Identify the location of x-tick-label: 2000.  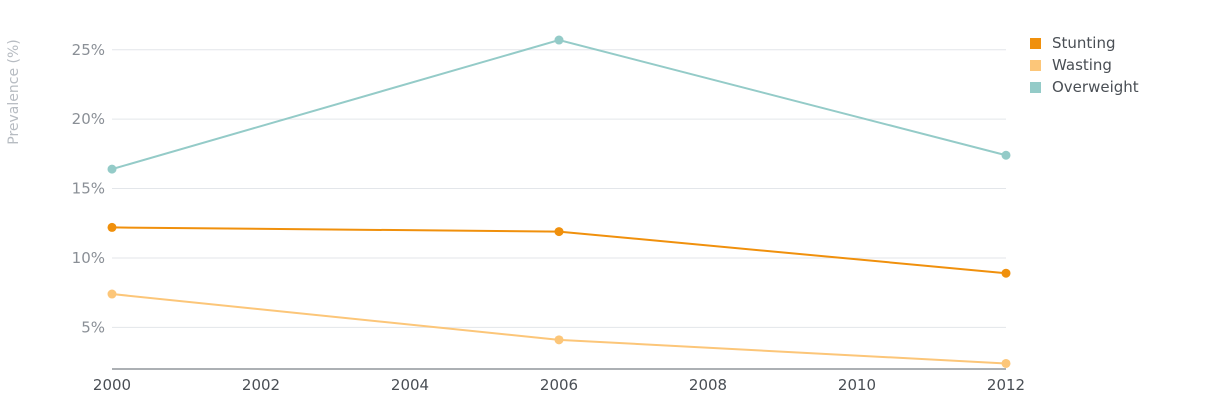
(112, 385).